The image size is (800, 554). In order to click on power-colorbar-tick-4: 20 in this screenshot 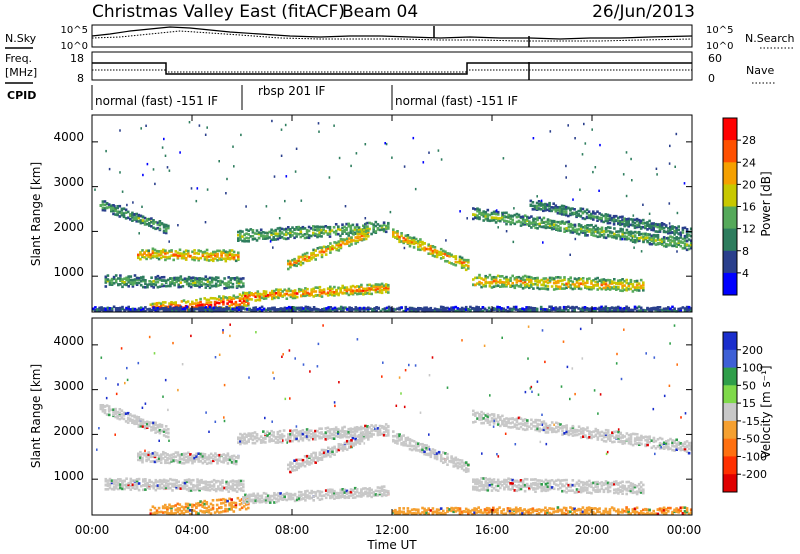, I will do `click(749, 184)`.